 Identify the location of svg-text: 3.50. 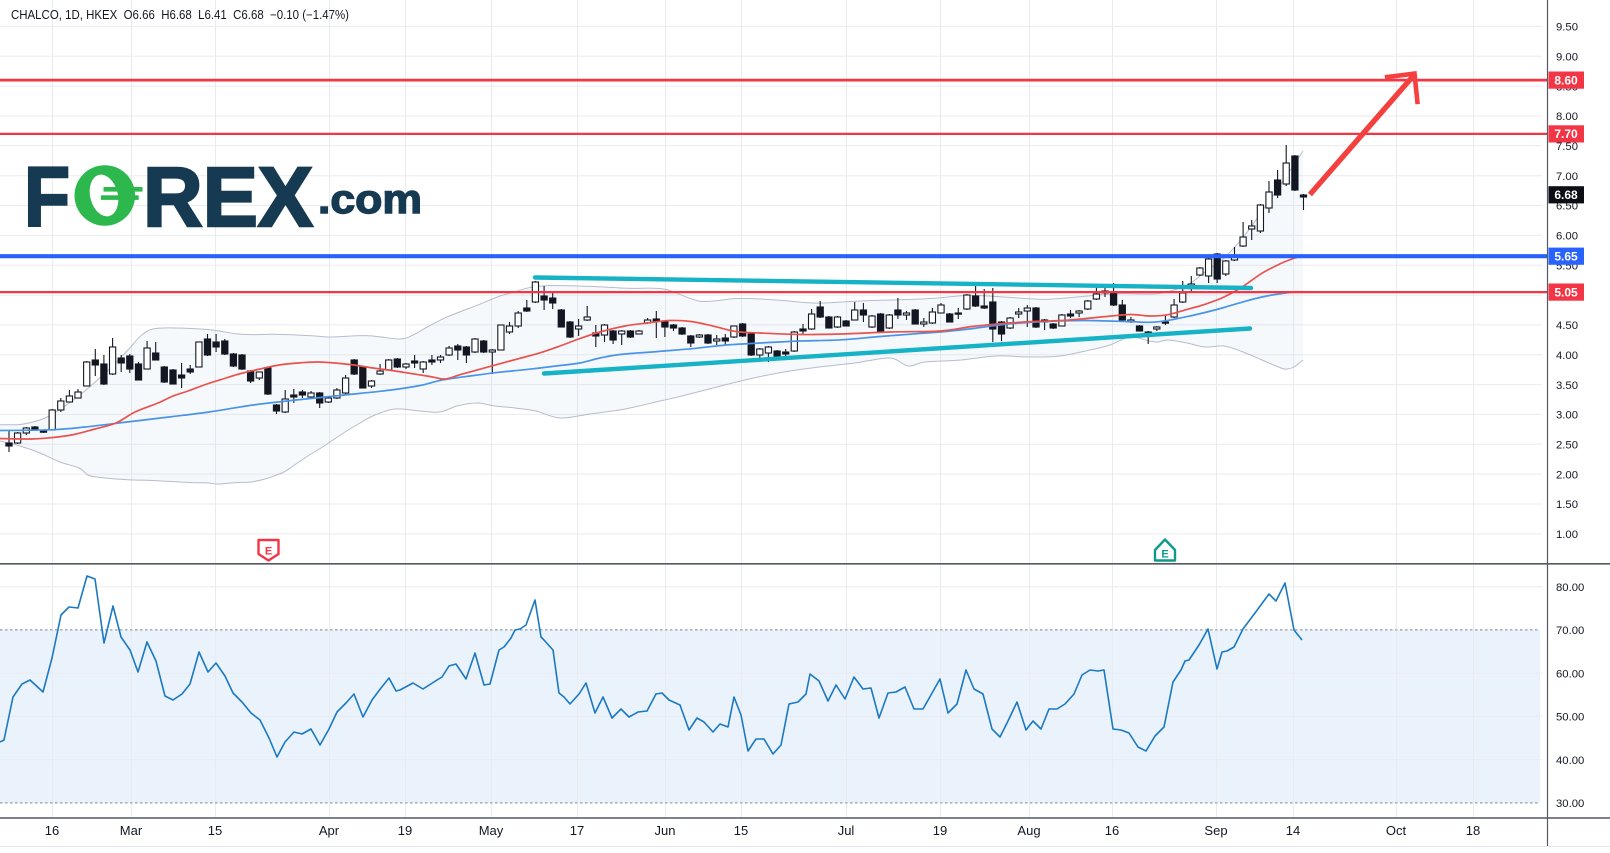
(1567, 386).